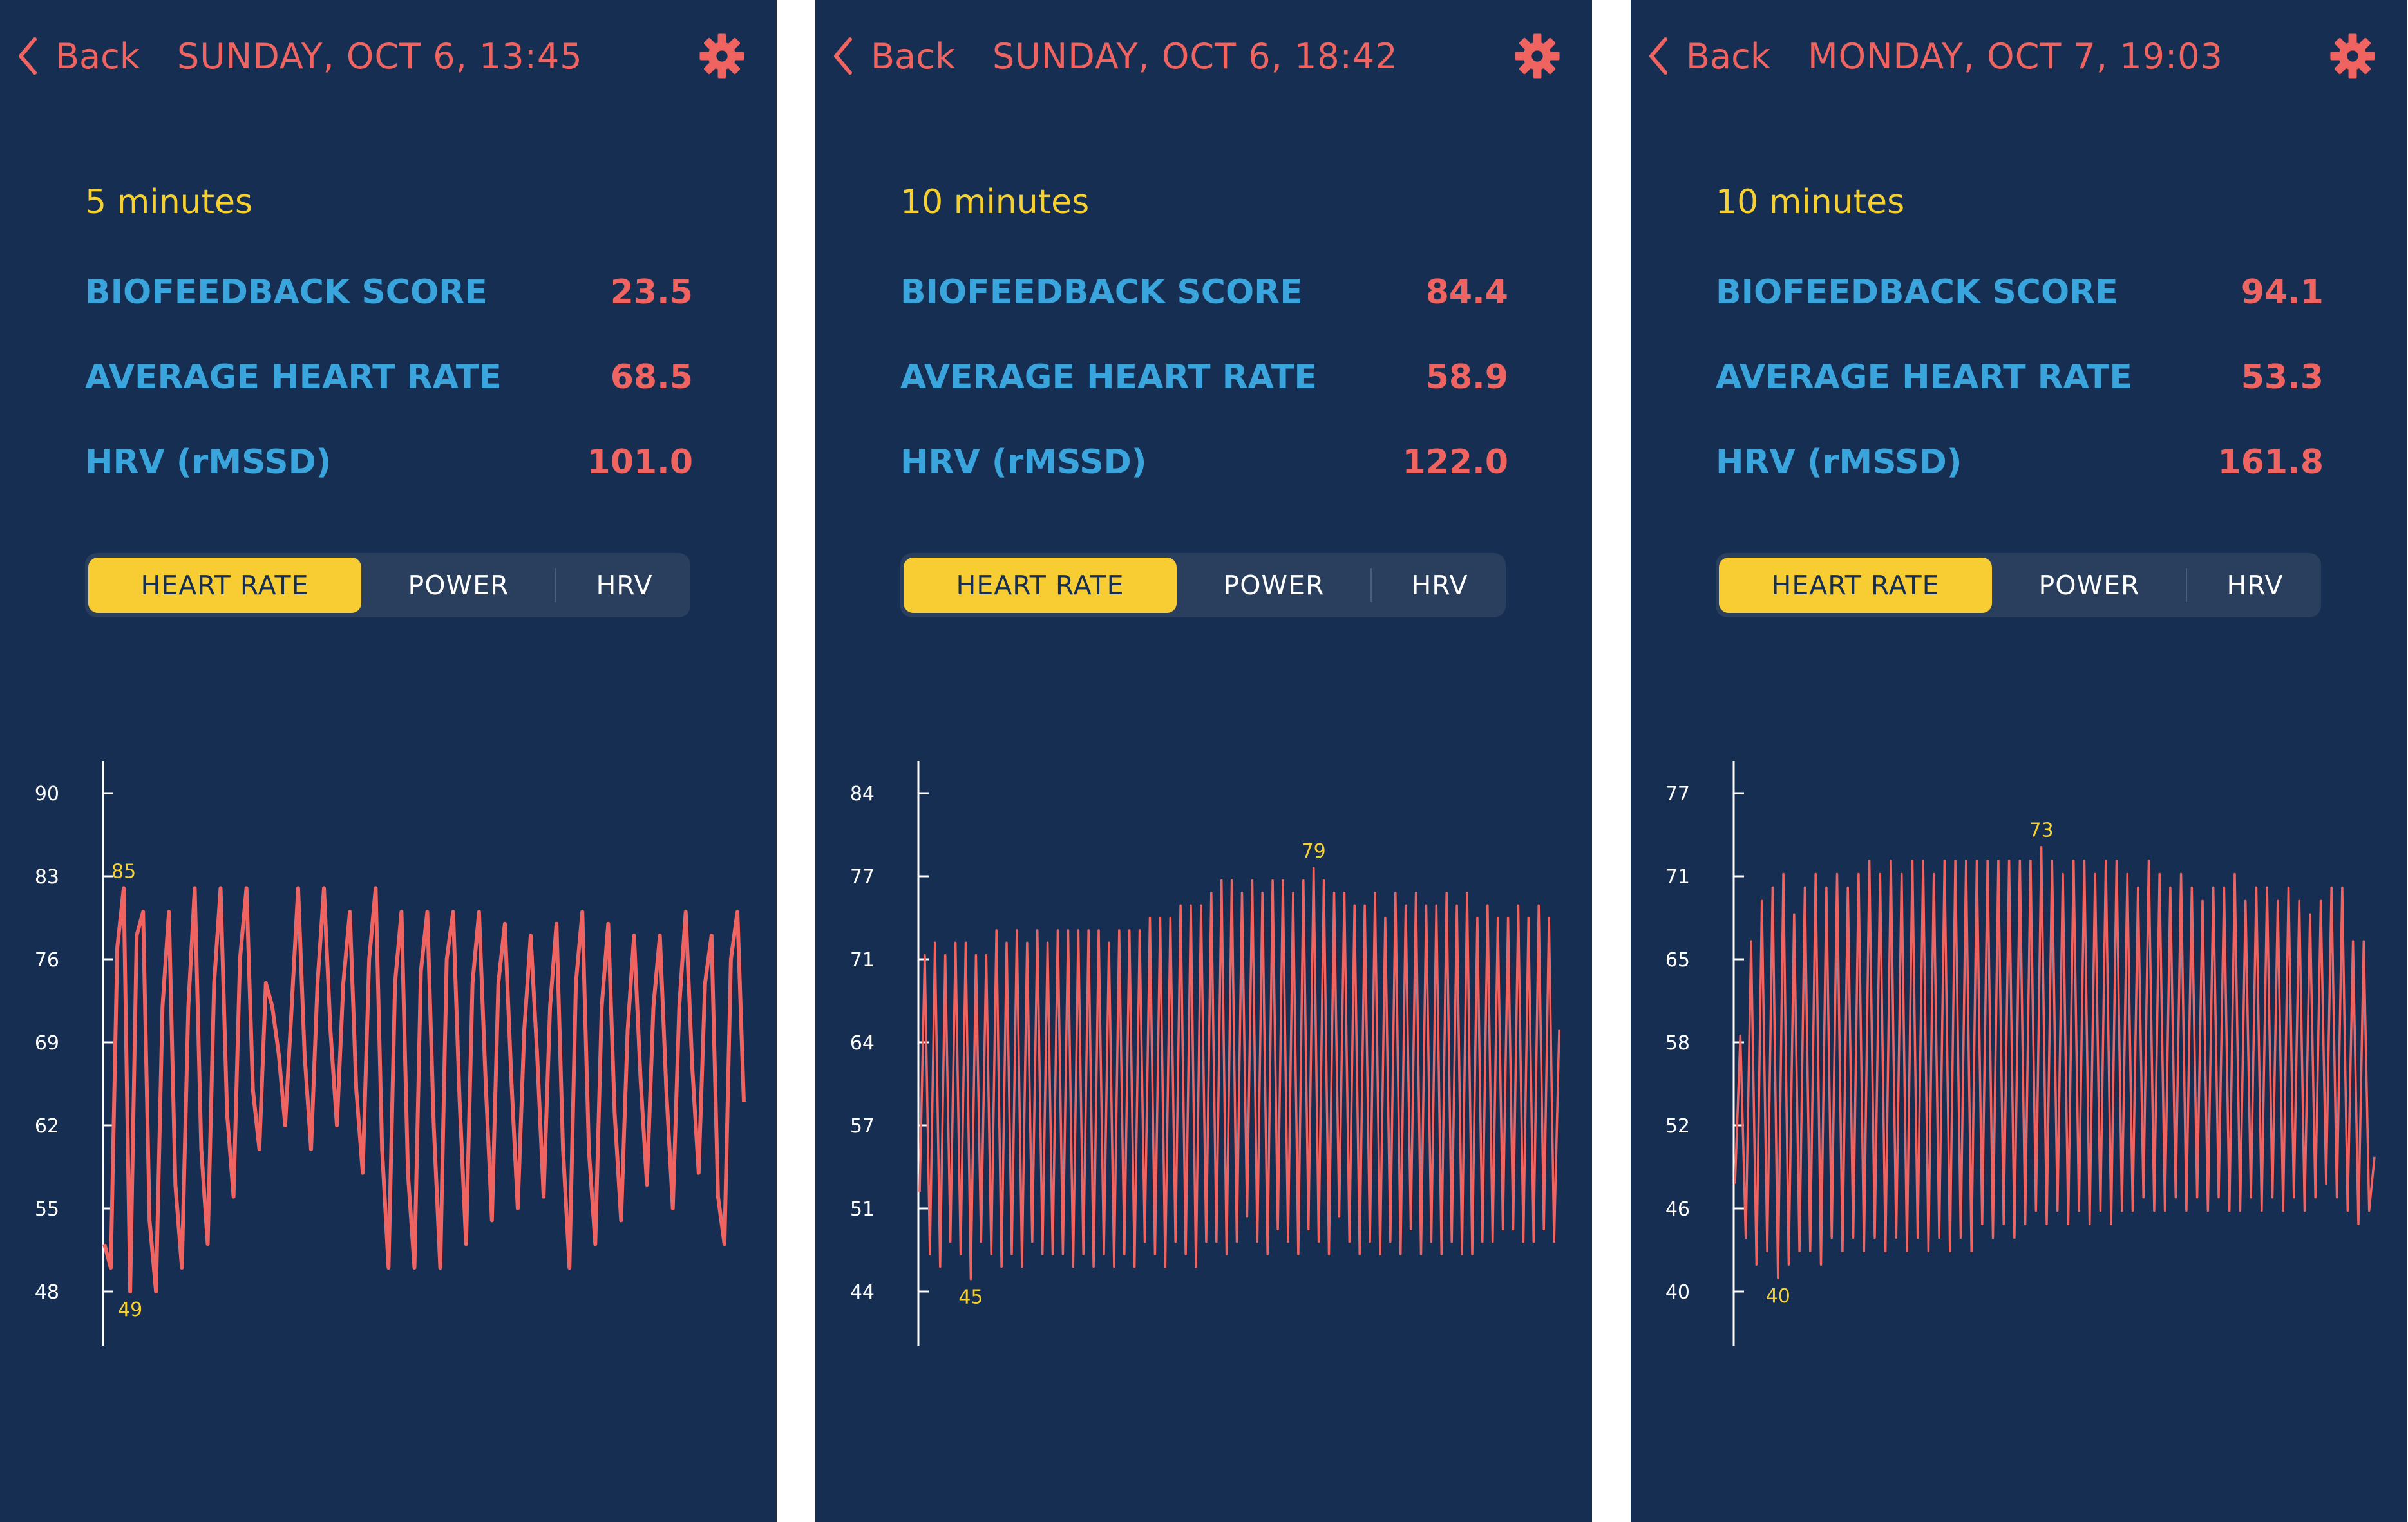  Describe the element at coordinates (1455, 462) in the screenshot. I see `hrv-rmssd-value: 122.0` at that location.